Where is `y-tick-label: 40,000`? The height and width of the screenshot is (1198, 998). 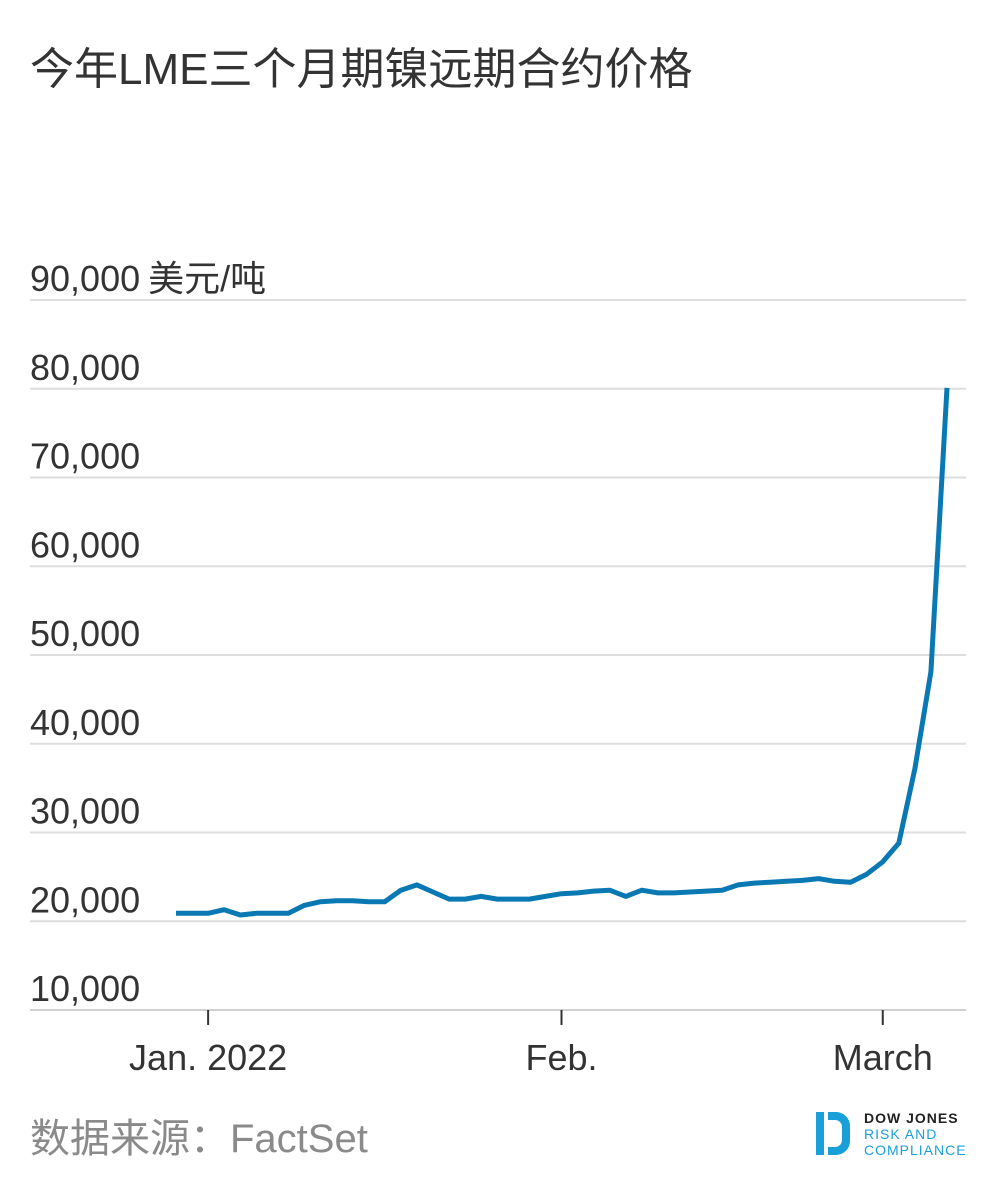 y-tick-label: 40,000 is located at coordinates (85, 722).